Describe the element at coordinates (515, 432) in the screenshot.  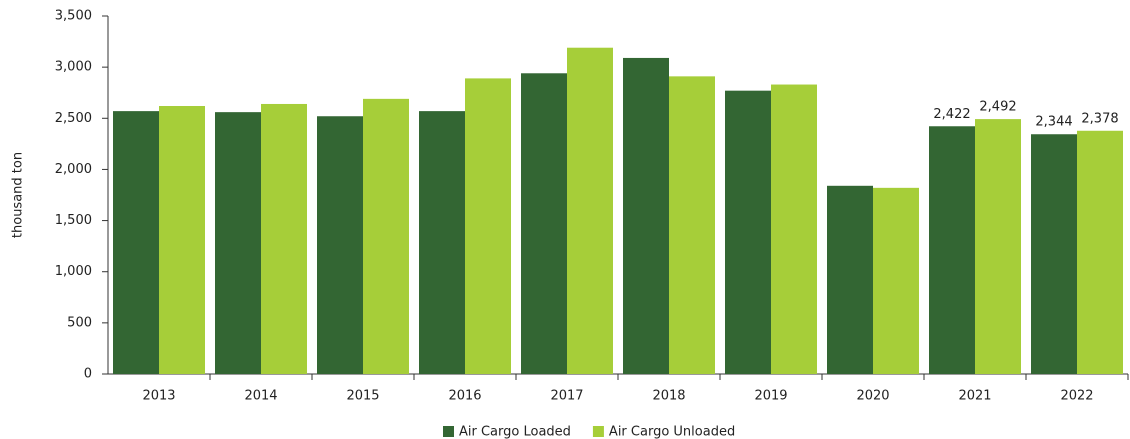
I see `legend-label: Air Cargo Loaded` at that location.